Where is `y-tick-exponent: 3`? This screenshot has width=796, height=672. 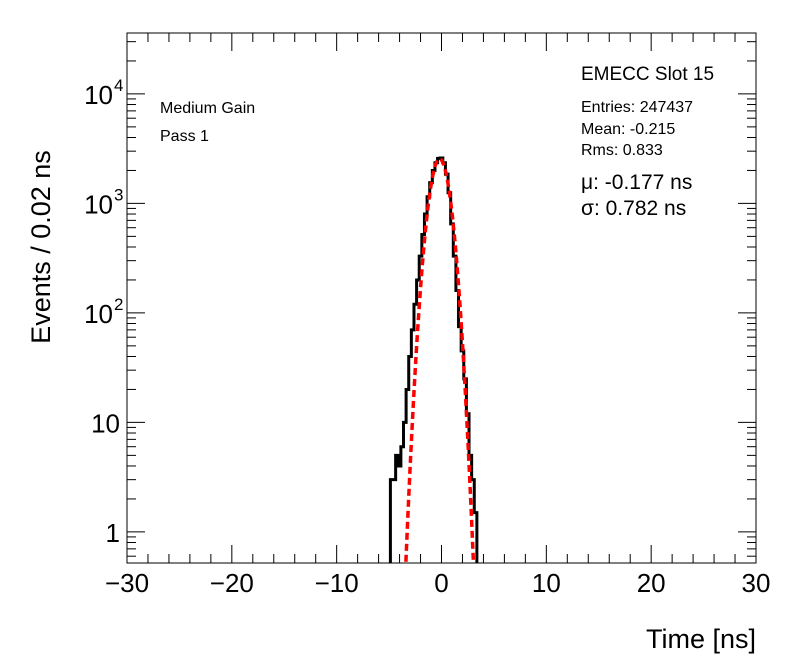 y-tick-exponent: 3 is located at coordinates (118, 194).